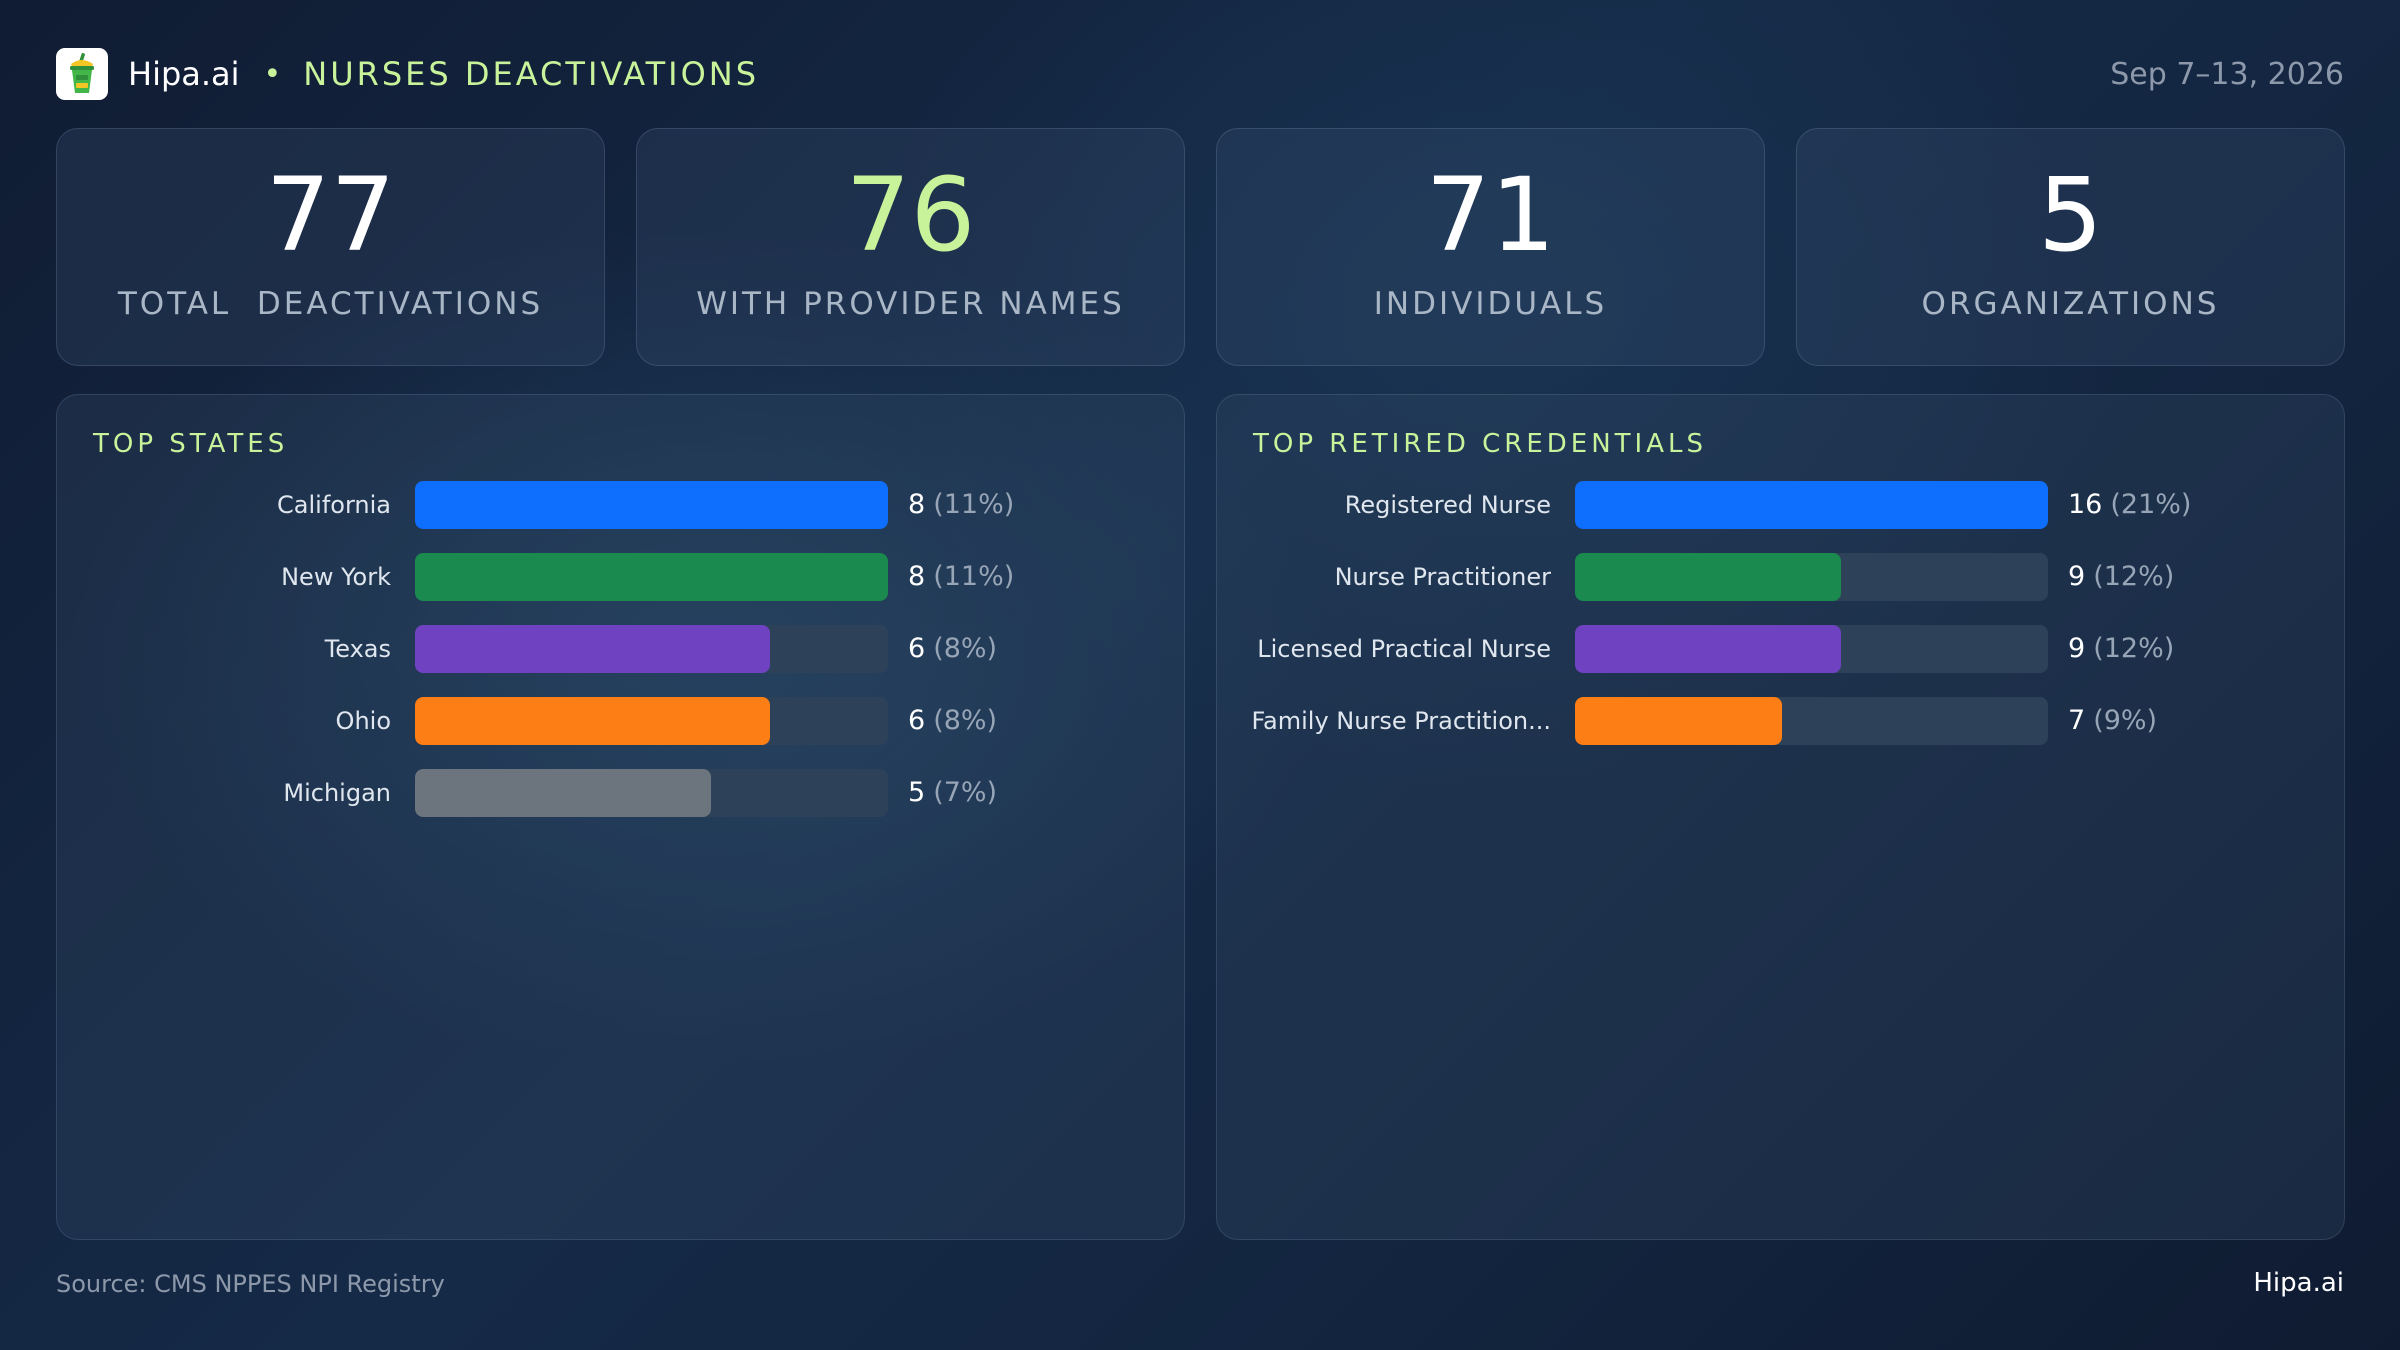 Image resolution: width=2400 pixels, height=1350 pixels. Describe the element at coordinates (910, 215) in the screenshot. I see `kpi-value: 76` at that location.